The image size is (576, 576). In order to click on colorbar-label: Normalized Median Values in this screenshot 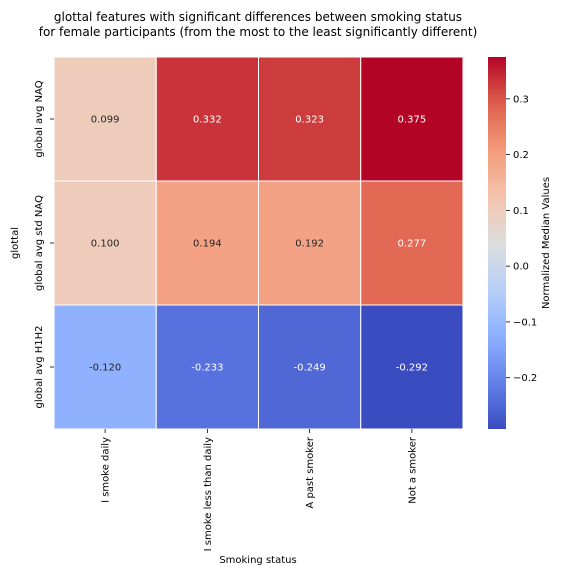, I will do `click(546, 243)`.